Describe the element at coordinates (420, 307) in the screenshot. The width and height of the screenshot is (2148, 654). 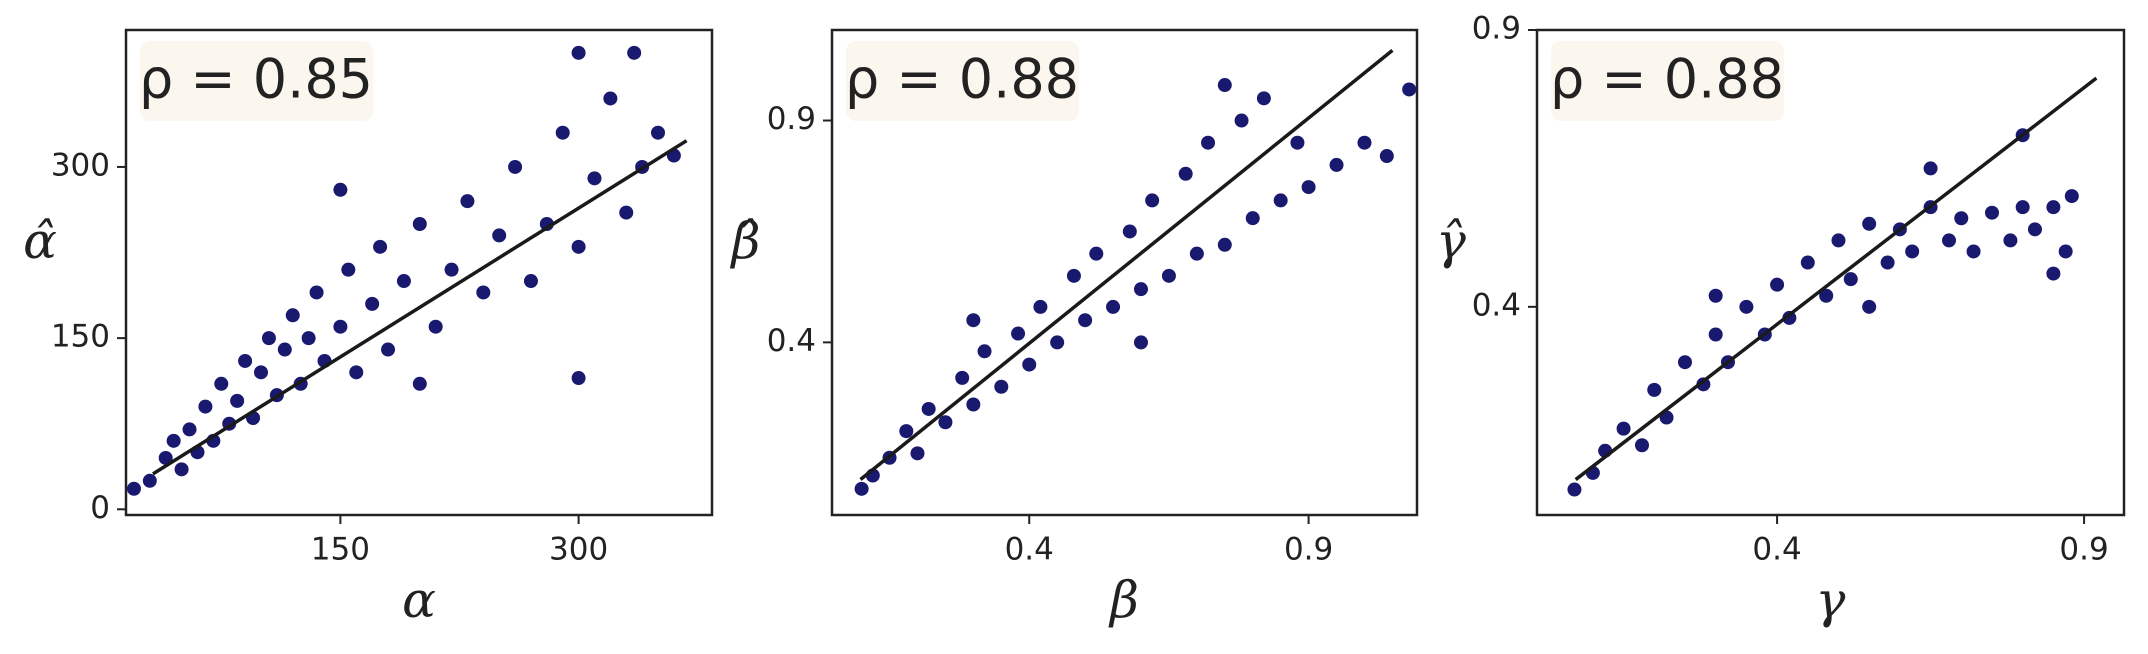
I see `fit-line` at that location.